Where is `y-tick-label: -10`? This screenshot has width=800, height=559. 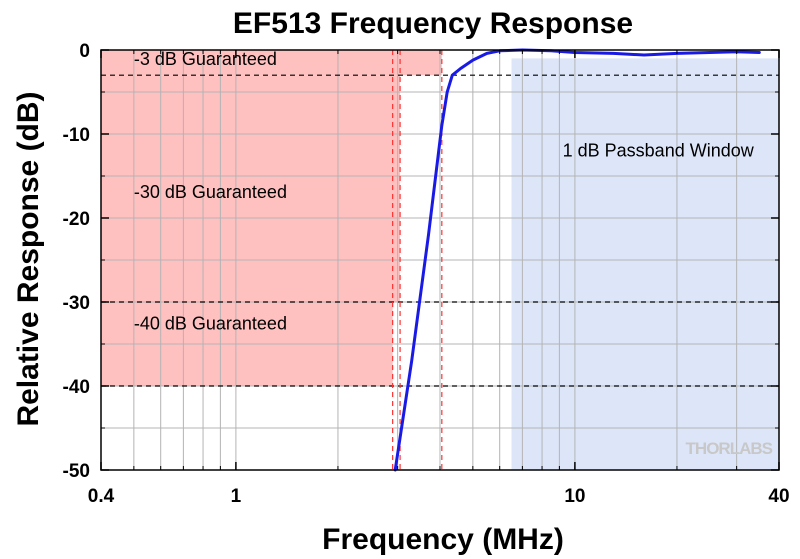
y-tick-label: -10 is located at coordinates (76, 135).